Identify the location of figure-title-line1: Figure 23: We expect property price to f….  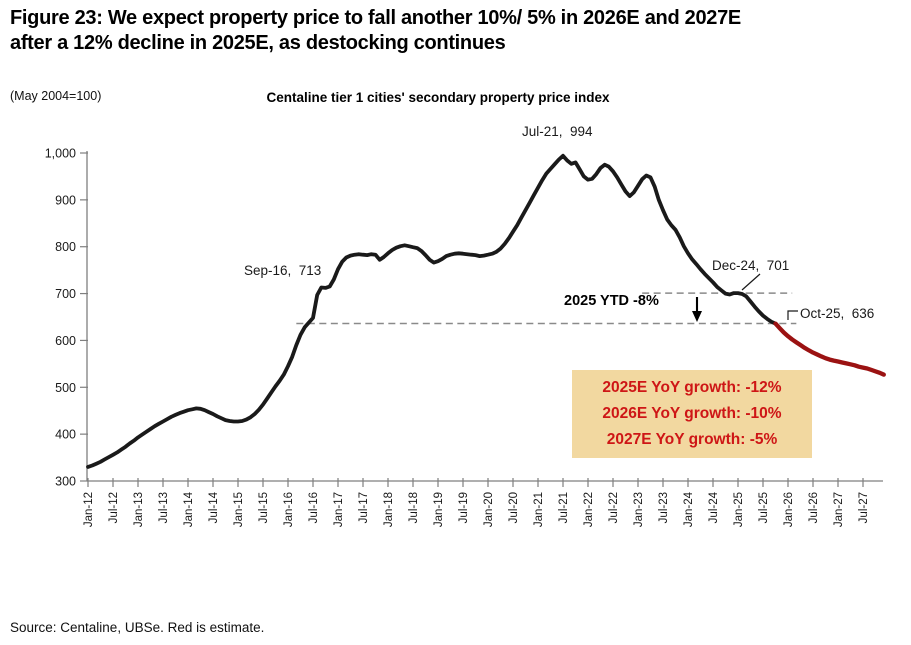
(375, 18).